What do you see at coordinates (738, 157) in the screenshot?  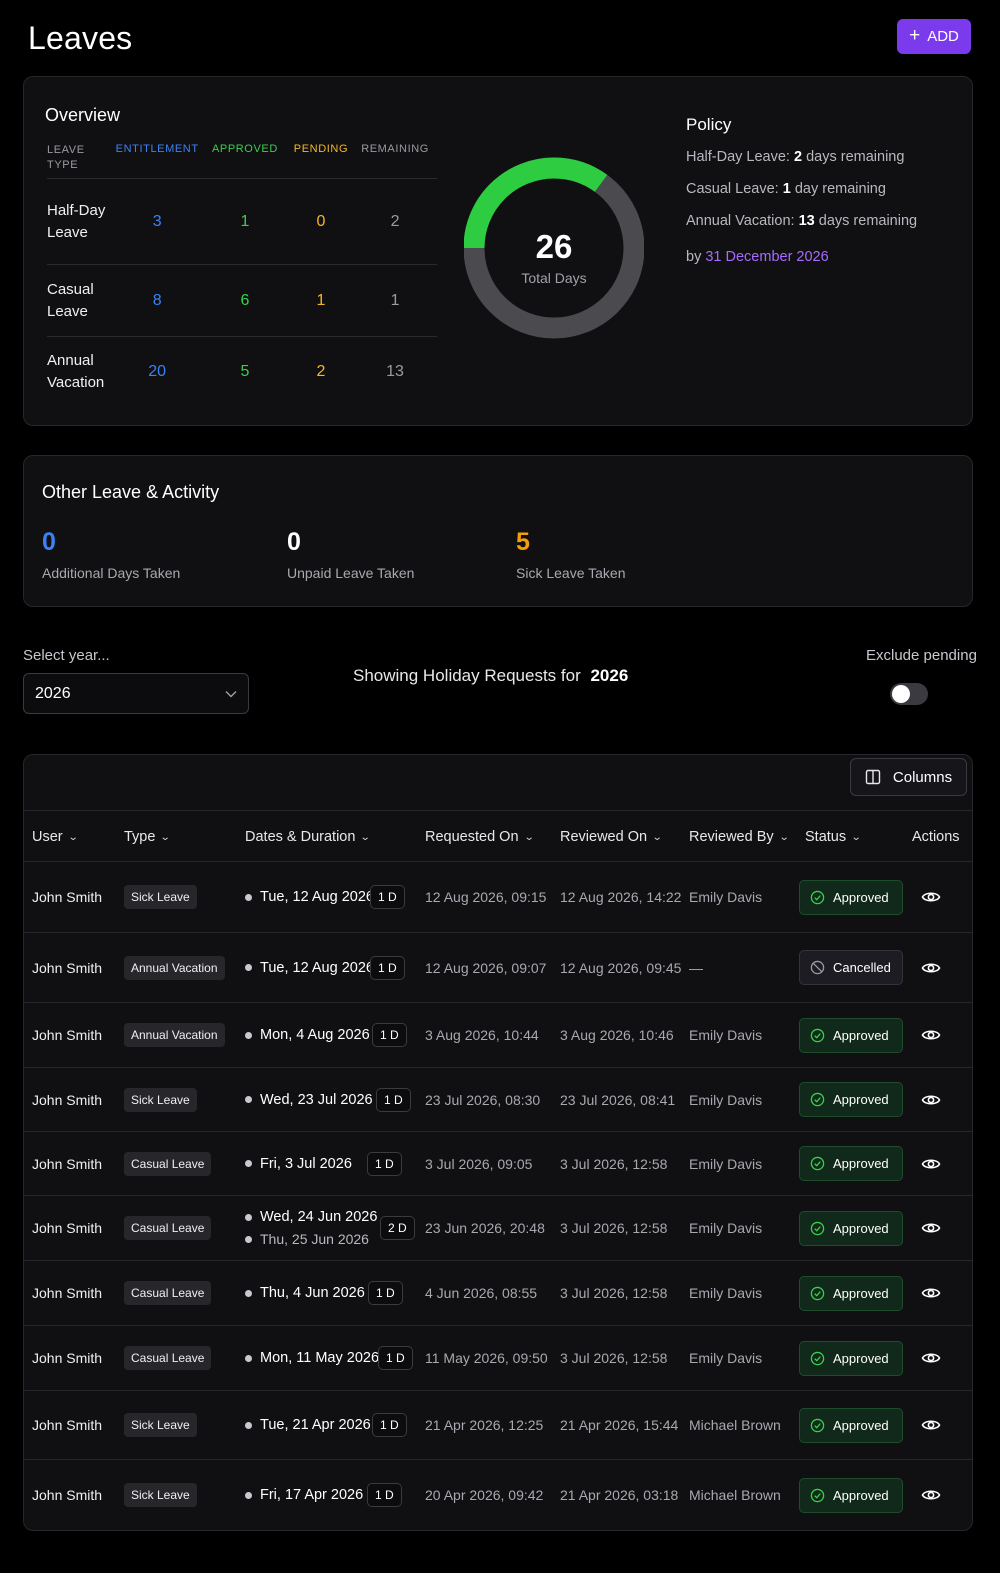 I see `policy-leave-name: Half-Day Leave:` at bounding box center [738, 157].